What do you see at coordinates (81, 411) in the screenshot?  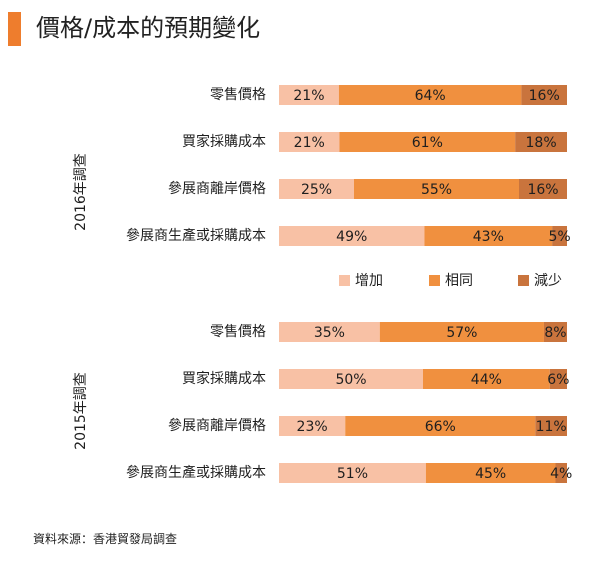 I see `group-label-2: 2015年調查` at bounding box center [81, 411].